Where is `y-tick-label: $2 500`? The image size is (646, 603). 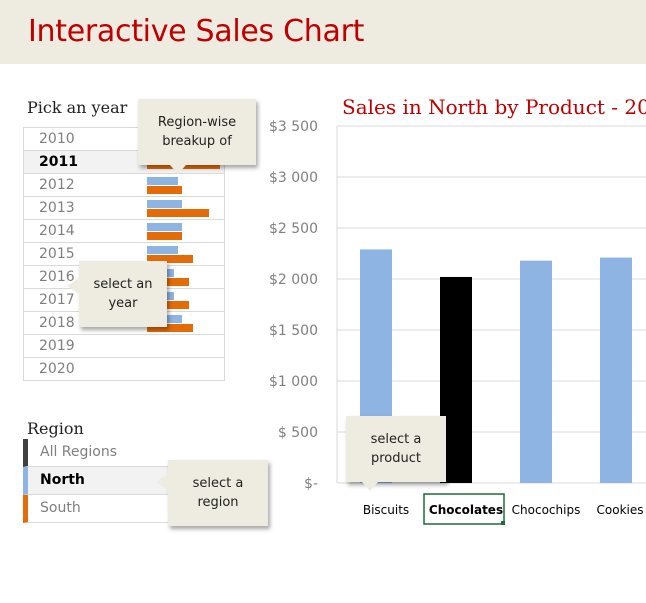 y-tick-label: $2 500 is located at coordinates (293, 229).